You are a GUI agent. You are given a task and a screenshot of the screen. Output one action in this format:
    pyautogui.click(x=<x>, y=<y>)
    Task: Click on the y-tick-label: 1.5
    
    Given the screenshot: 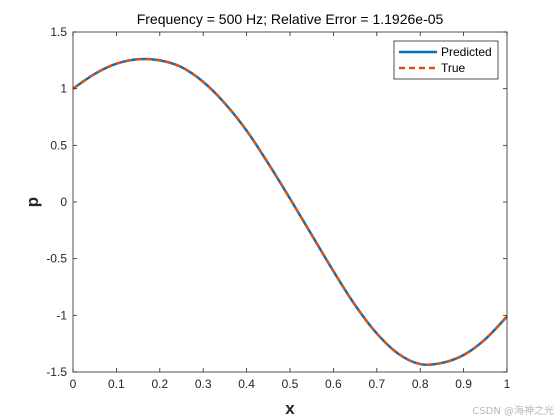 What is the action you would take?
    pyautogui.click(x=58, y=32)
    